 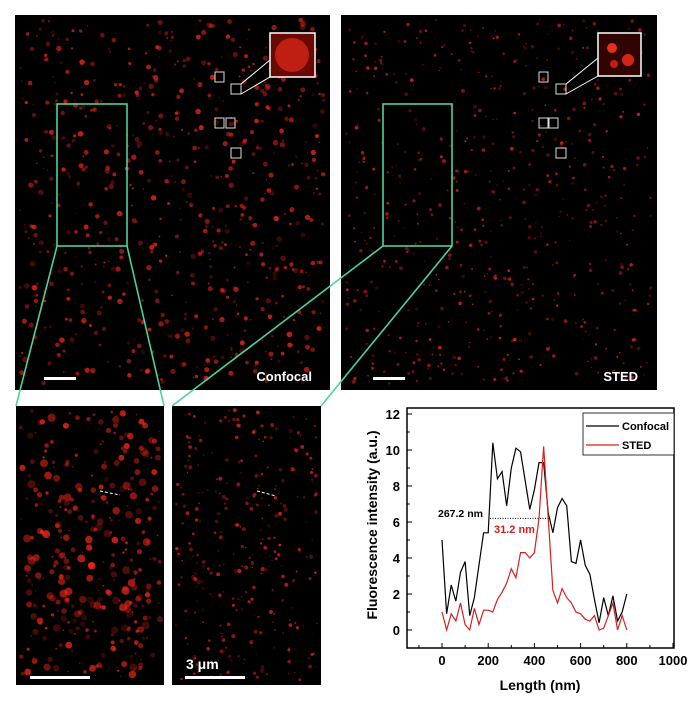 What do you see at coordinates (673, 660) in the screenshot?
I see `x-tick-label: 1000` at bounding box center [673, 660].